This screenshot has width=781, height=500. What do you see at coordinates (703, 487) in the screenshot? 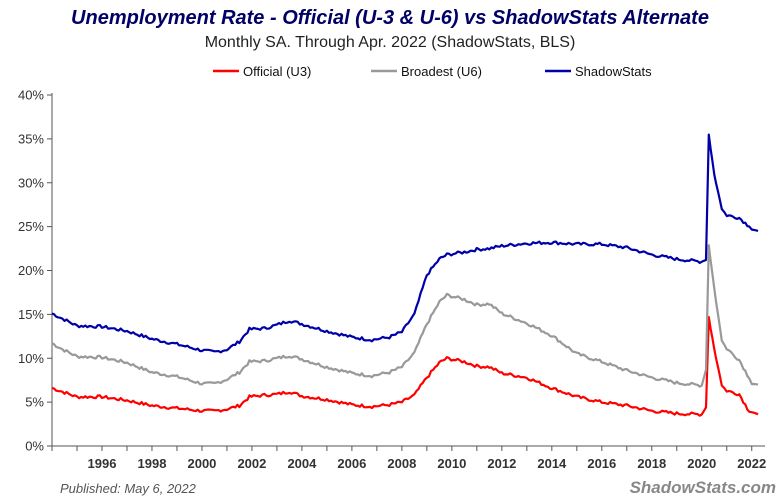
I see `brand-watermark: ShadowStats.com` at bounding box center [703, 487].